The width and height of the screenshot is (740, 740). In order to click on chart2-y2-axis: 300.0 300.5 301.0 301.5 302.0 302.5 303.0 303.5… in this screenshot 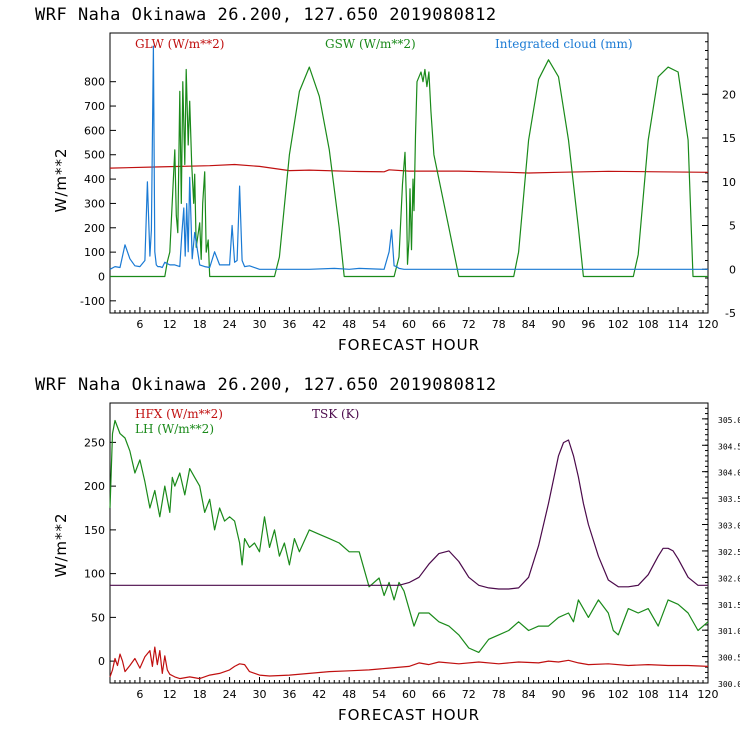, I will do `click(721, 548)`.